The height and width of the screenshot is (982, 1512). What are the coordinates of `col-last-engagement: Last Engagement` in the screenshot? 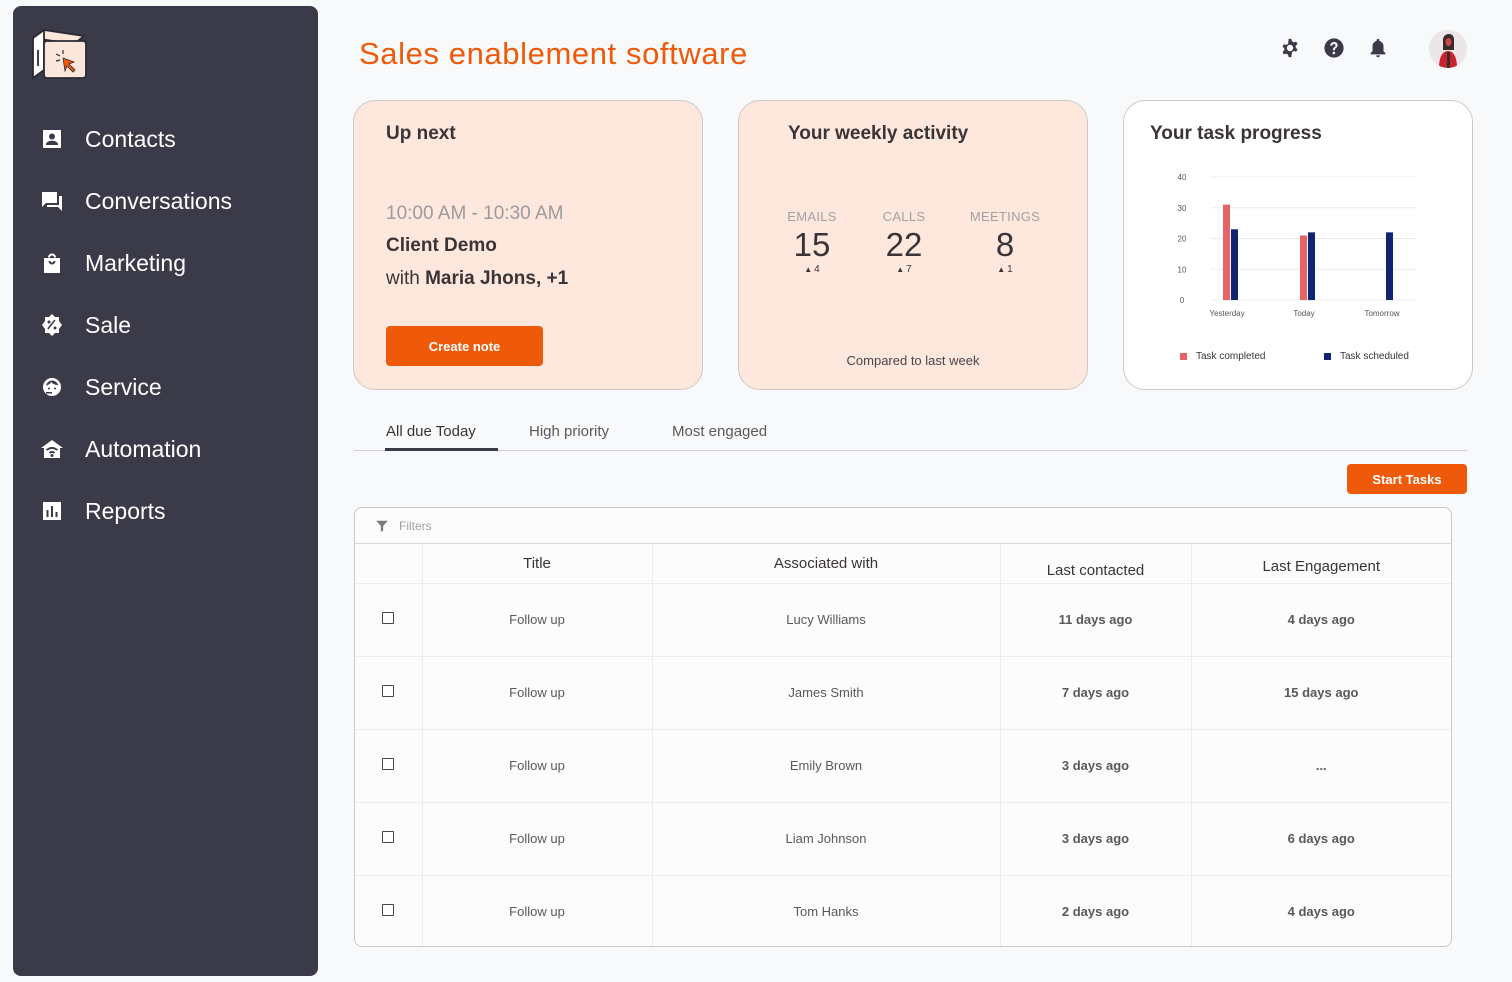 It's located at (1321, 564).